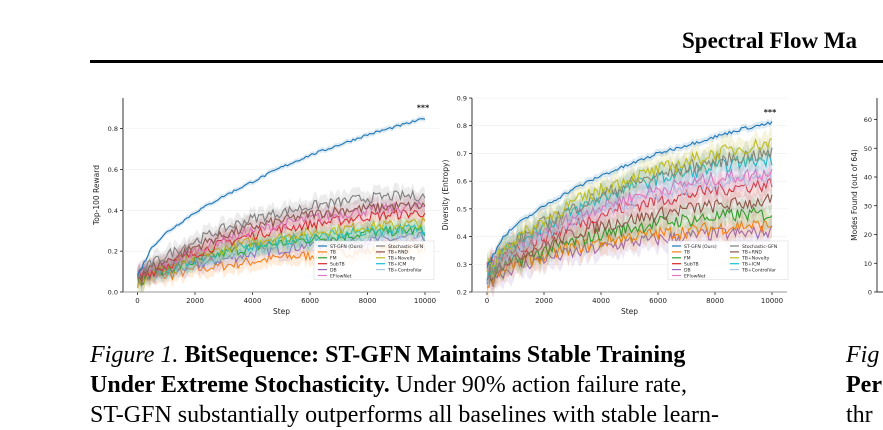  Describe the element at coordinates (728, 260) in the screenshot. I see `chart2-legend-box` at that location.